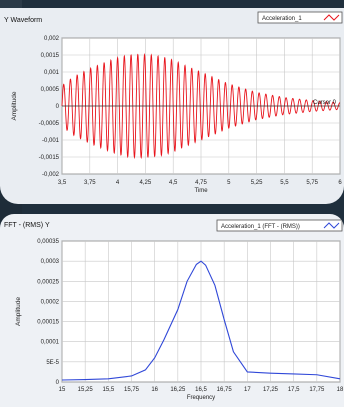 The height and width of the screenshot is (407, 344). What do you see at coordinates (50, 302) in the screenshot?
I see `y-tick-label: 0,0002` at bounding box center [50, 302].